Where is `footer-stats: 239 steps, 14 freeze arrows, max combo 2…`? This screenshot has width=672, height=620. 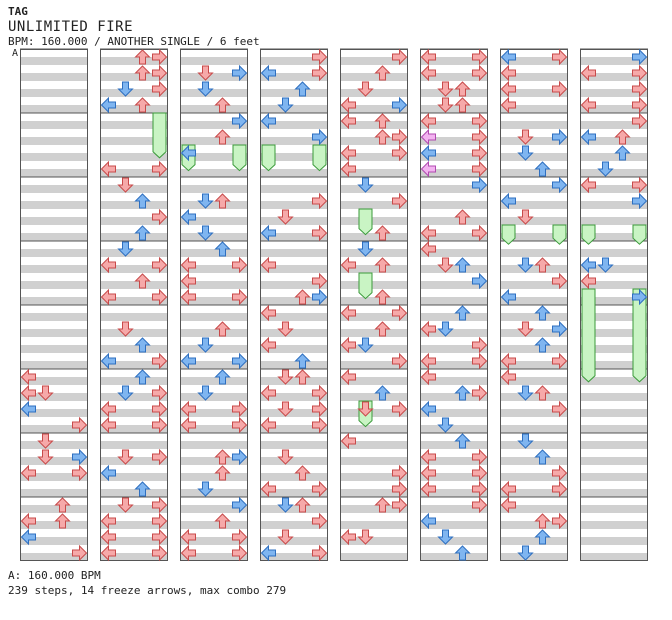
footer-stats: 239 steps, 14 freeze arrows, max combo 2… is located at coordinates (147, 590).